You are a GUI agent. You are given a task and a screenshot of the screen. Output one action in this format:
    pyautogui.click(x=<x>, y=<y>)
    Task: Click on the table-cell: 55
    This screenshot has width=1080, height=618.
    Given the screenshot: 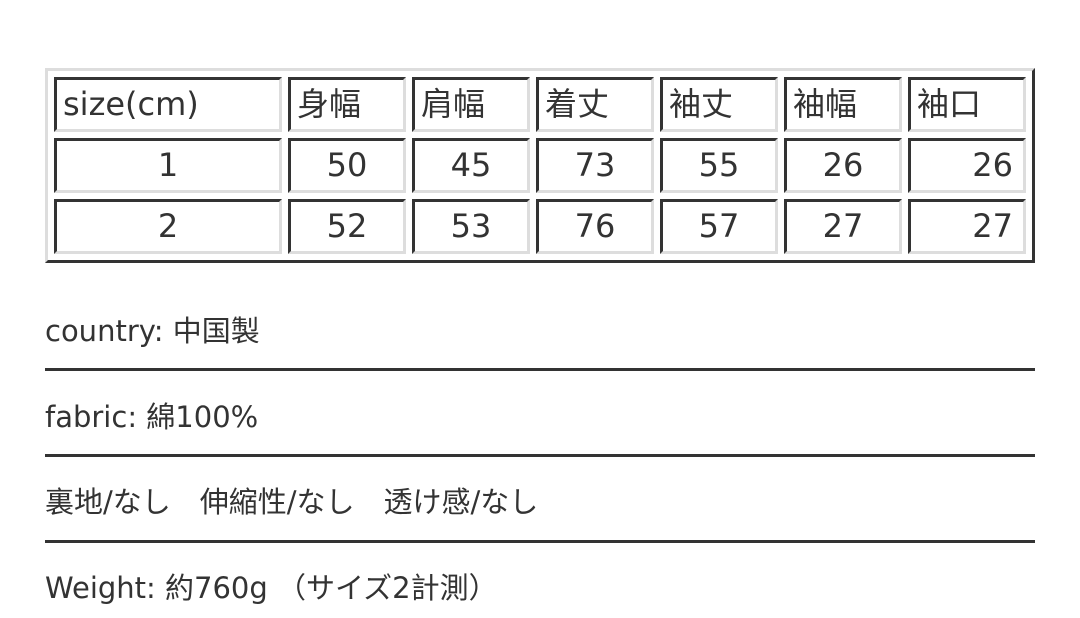 What is the action you would take?
    pyautogui.click(x=719, y=165)
    